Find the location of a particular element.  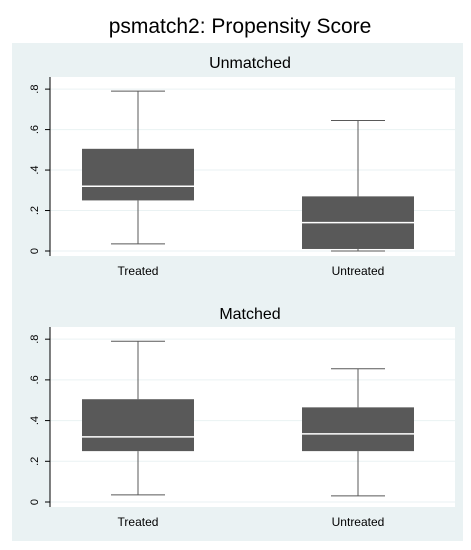

panel-title: Matched is located at coordinates (249, 314).